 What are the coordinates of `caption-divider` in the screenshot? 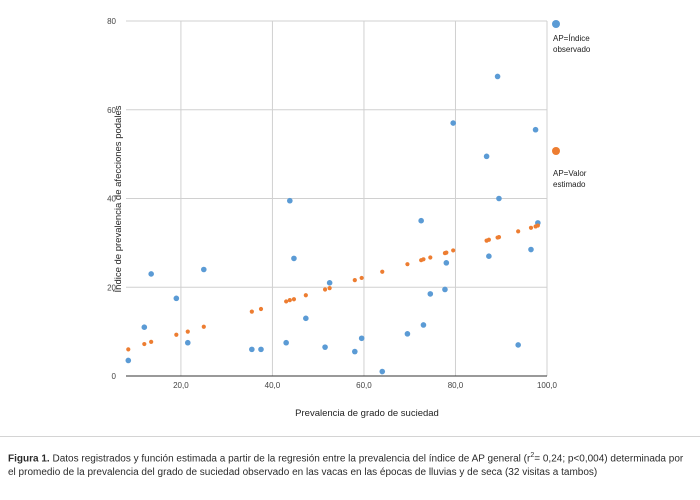 It's located at (350, 436).